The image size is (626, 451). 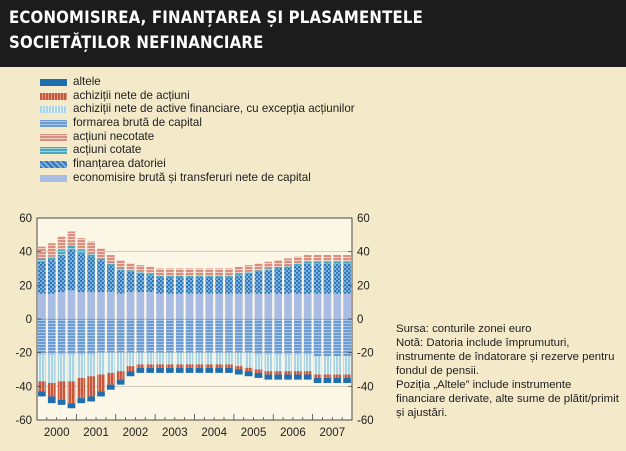 What do you see at coordinates (25, 286) in the screenshot?
I see `y-tick-label-left: 20` at bounding box center [25, 286].